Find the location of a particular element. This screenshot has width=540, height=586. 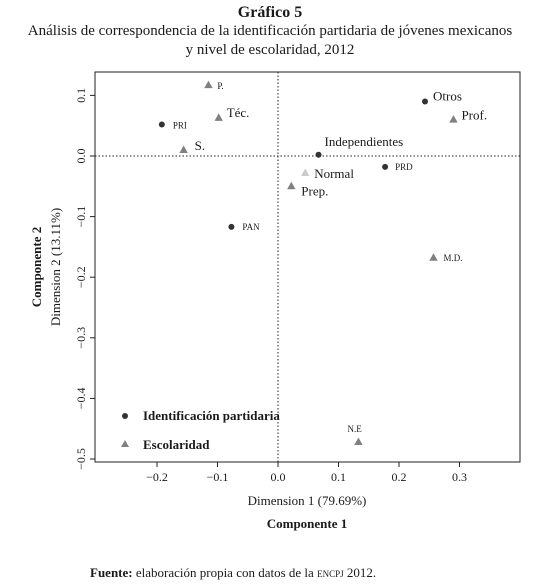

x-axis-label: Dimension 1 (79.69%) is located at coordinates (307, 500).